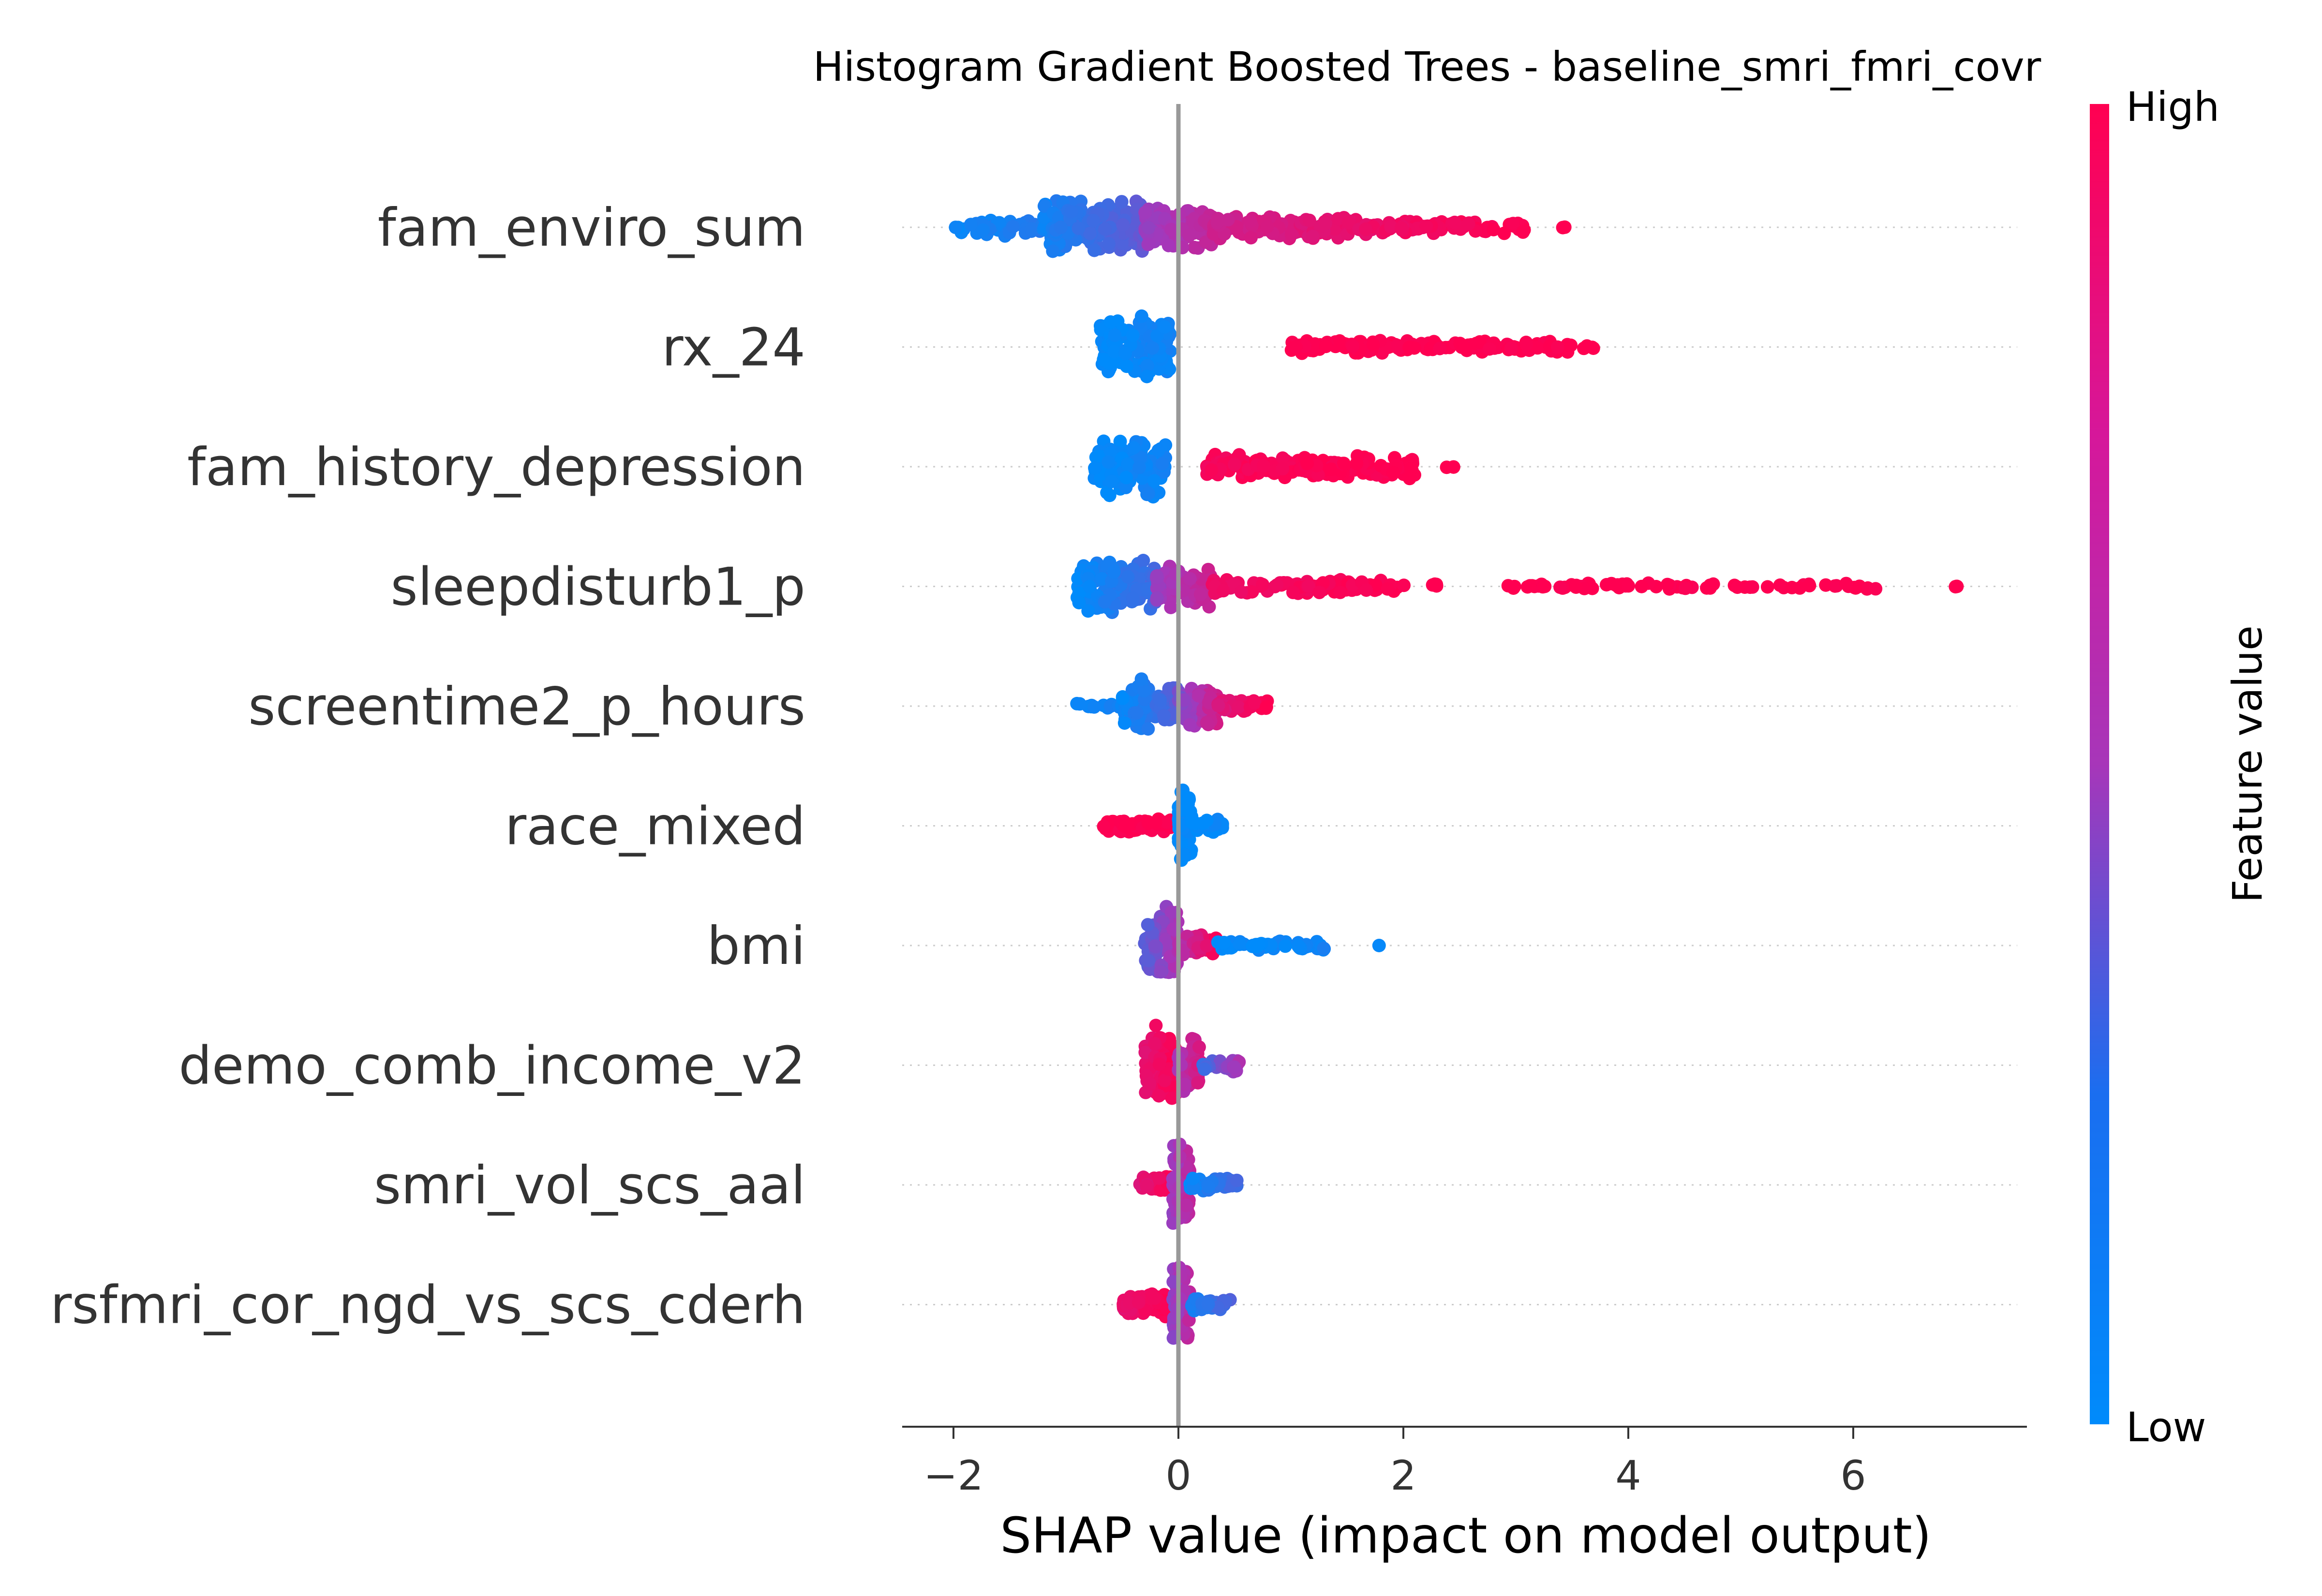 This screenshot has width=2322, height=1596. I want to click on feature-label: demo_comb_income_v2, so click(492, 1066).